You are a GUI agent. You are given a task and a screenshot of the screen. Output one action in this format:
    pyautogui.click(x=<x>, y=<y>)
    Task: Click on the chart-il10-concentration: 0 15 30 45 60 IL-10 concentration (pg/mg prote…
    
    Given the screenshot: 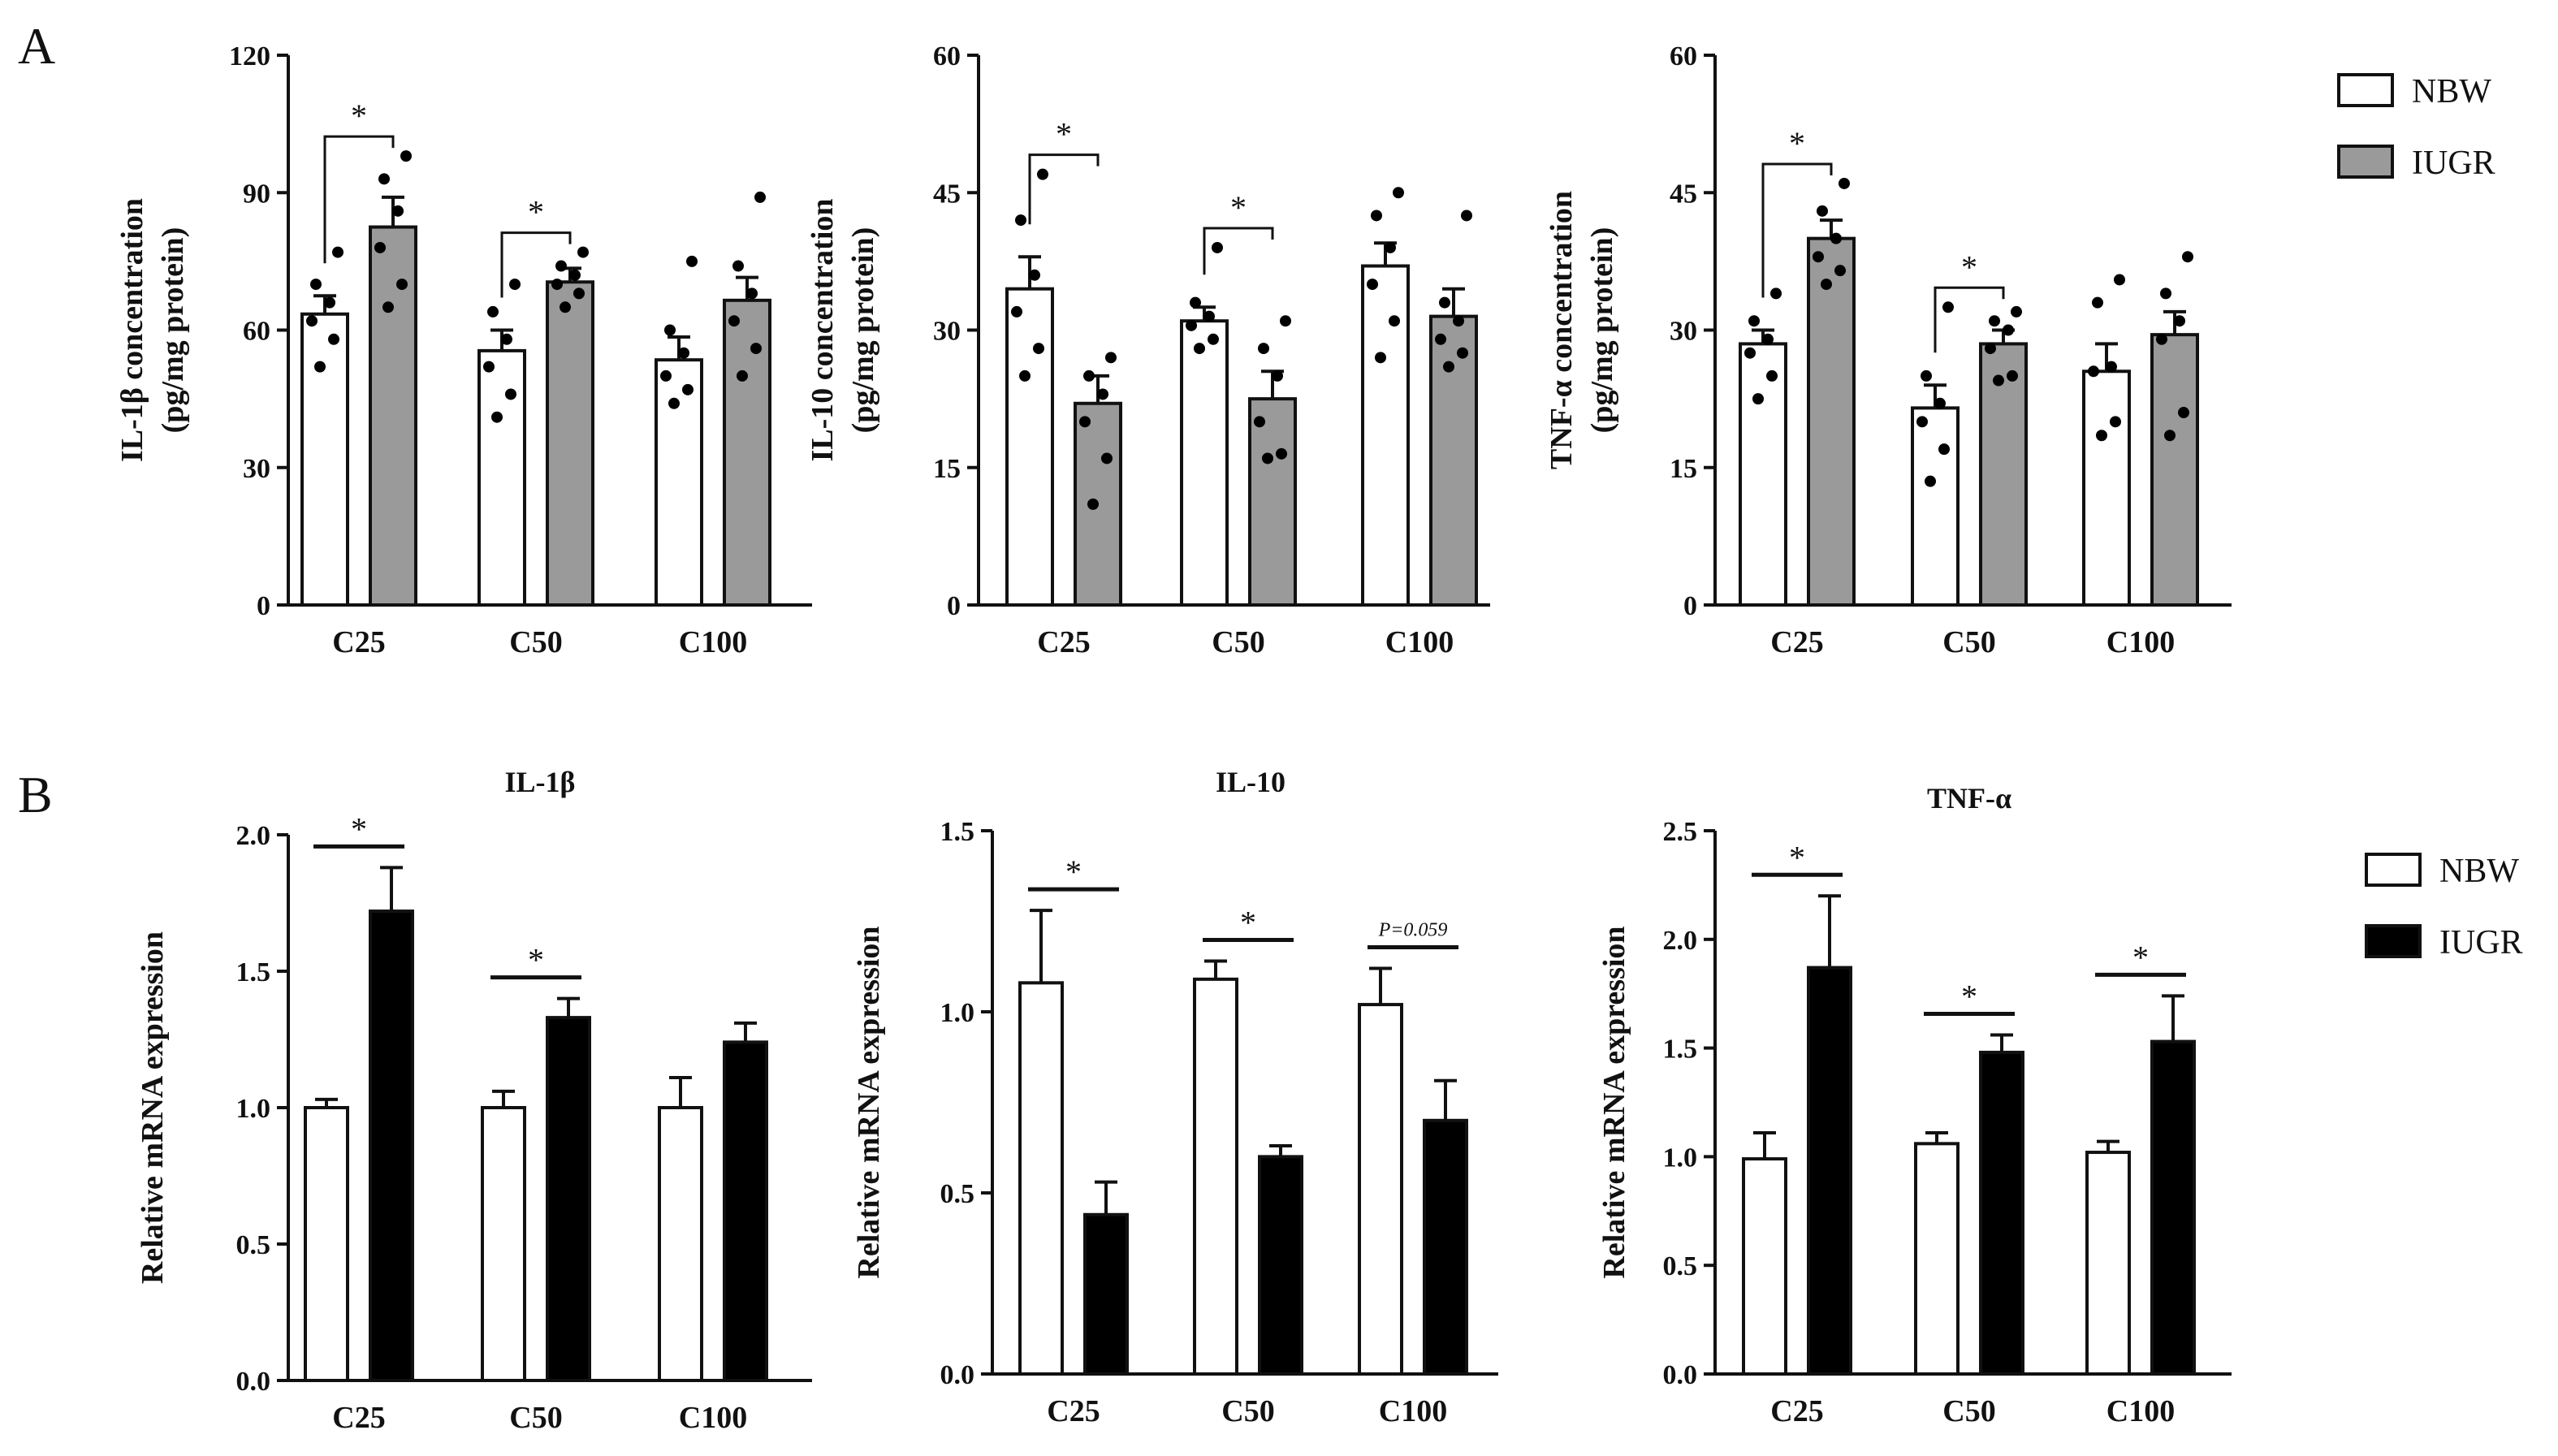 What is the action you would take?
    pyautogui.click(x=1148, y=350)
    